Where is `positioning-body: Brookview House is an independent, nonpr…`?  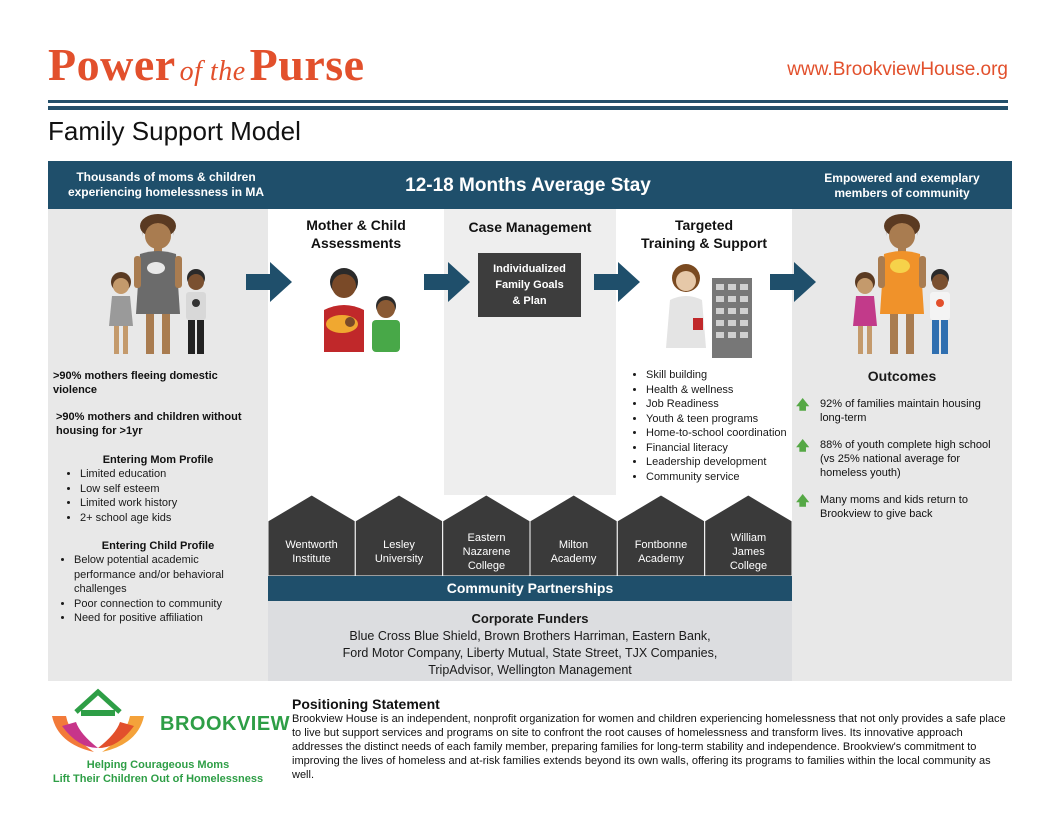
positioning-body: Brookview House is an independent, nonpr… is located at coordinates (649, 747).